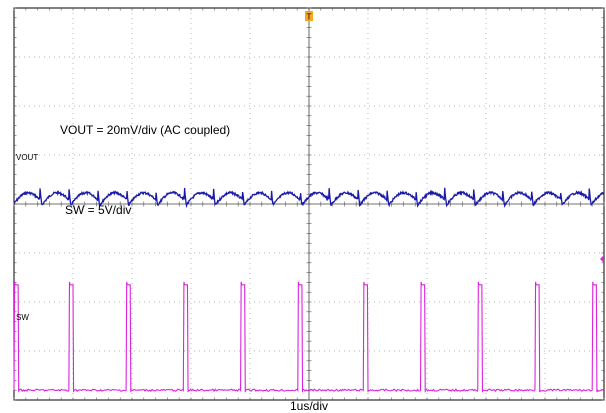 The height and width of the screenshot is (413, 606). I want to click on x-axis-label: 1us/div, so click(309, 406).